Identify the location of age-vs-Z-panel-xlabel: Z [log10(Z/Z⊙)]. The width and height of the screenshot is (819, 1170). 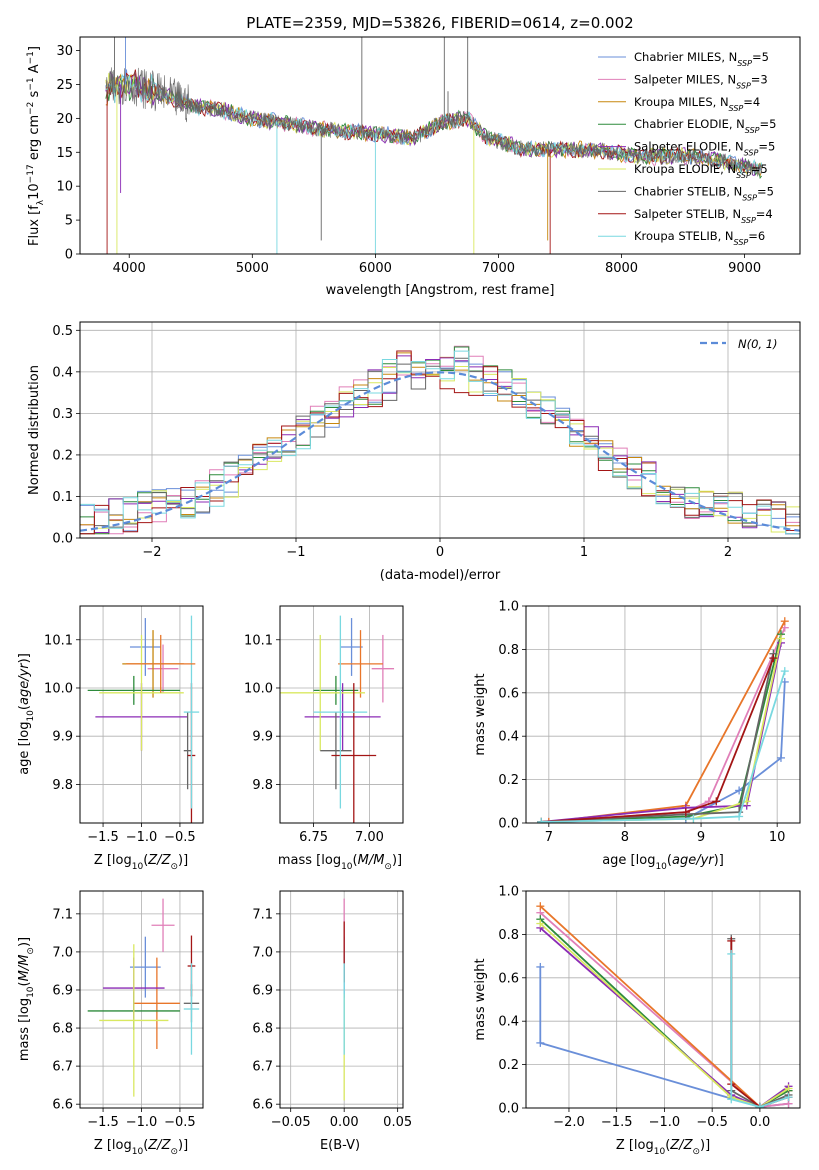
(141, 862).